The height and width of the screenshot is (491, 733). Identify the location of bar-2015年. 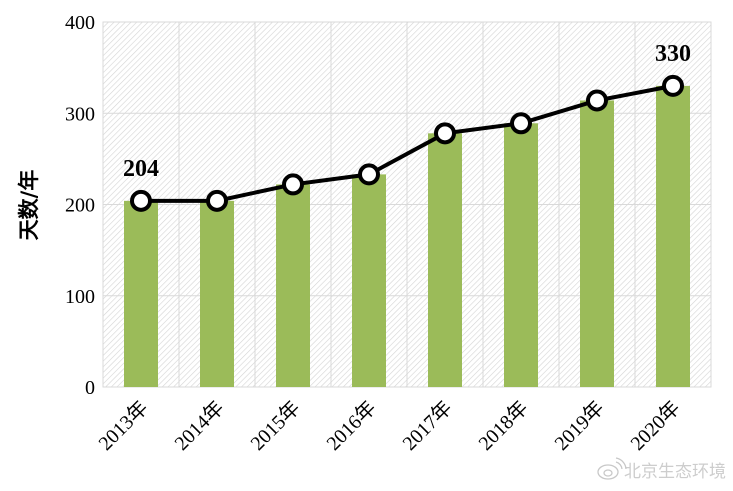
(293, 285).